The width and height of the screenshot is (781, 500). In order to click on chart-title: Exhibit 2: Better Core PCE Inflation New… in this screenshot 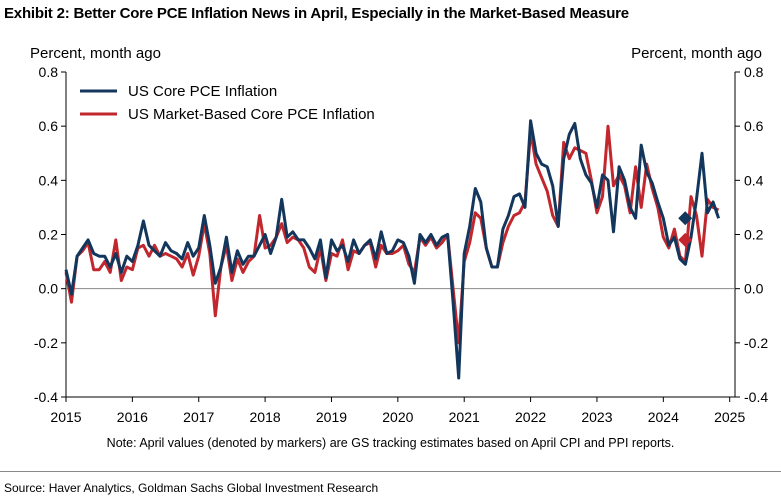, I will do `click(316, 13)`.